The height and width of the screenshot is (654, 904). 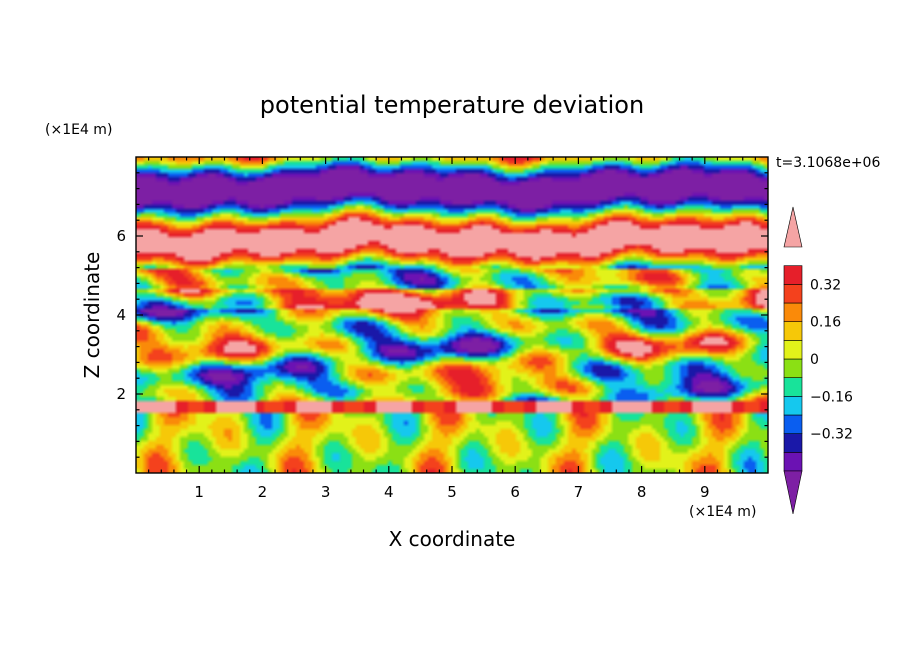 I want to click on y-tick-labels: 2 4 6, so click(x=121, y=315).